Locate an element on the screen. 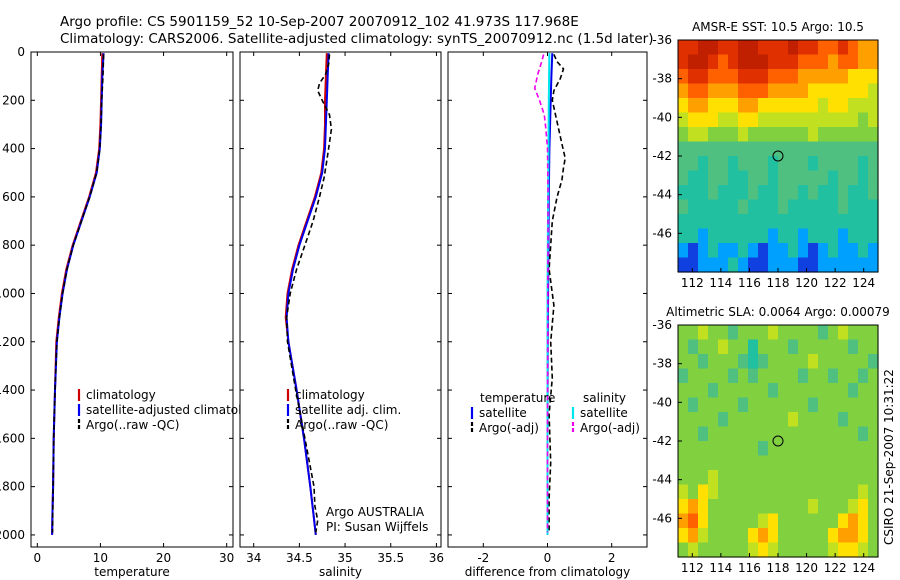 The width and height of the screenshot is (900, 580). y-tick-label: 800 is located at coordinates (13, 245).